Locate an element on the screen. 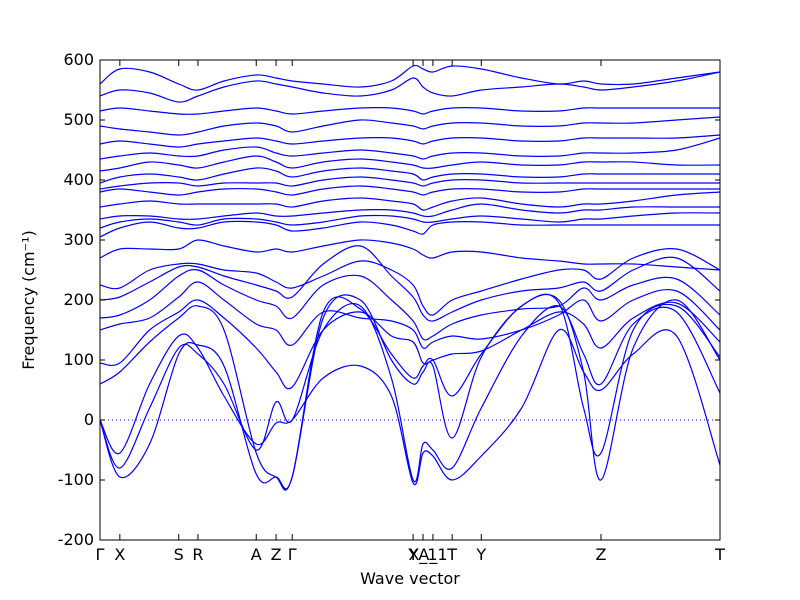  y-tick-label: 500 is located at coordinates (78, 119).